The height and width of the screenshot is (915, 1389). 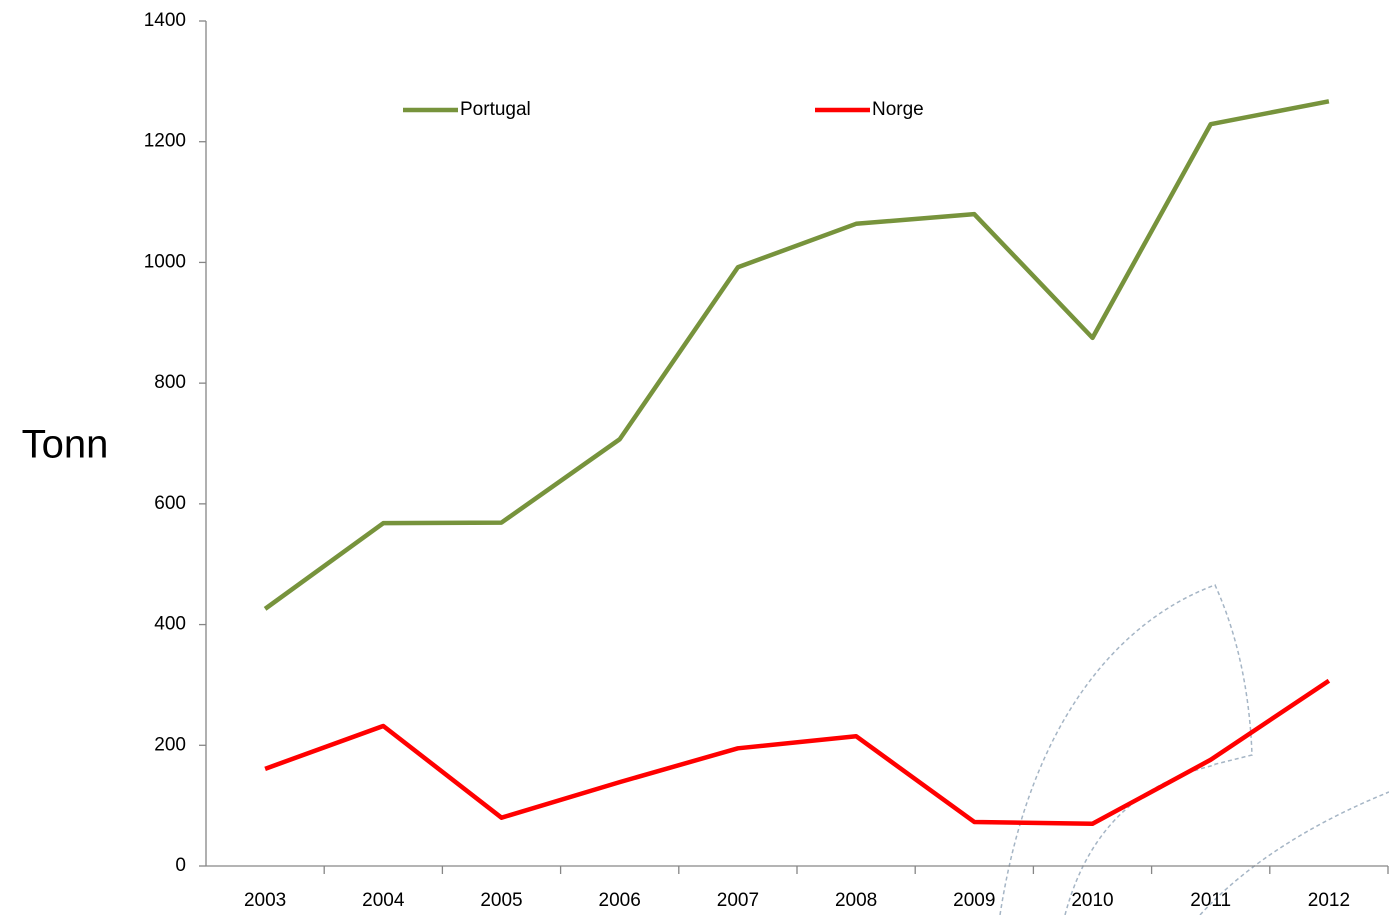 I want to click on legend-label: Portugal, so click(x=495, y=109).